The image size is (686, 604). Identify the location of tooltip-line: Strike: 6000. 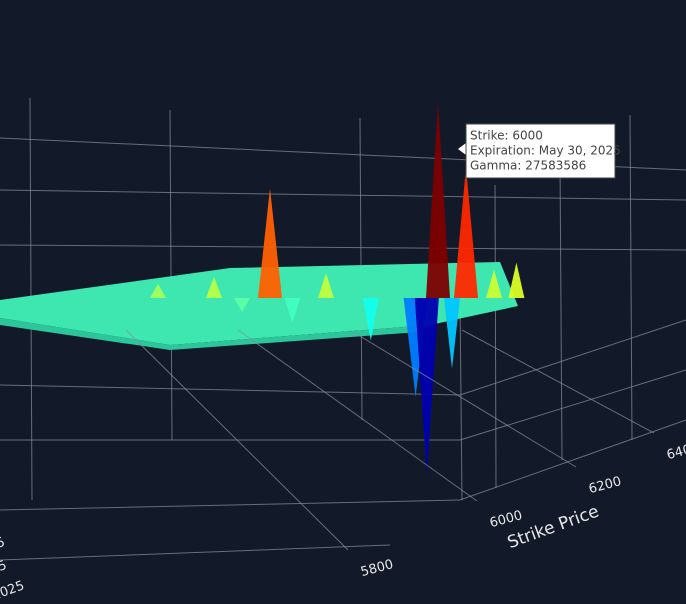
(506, 136).